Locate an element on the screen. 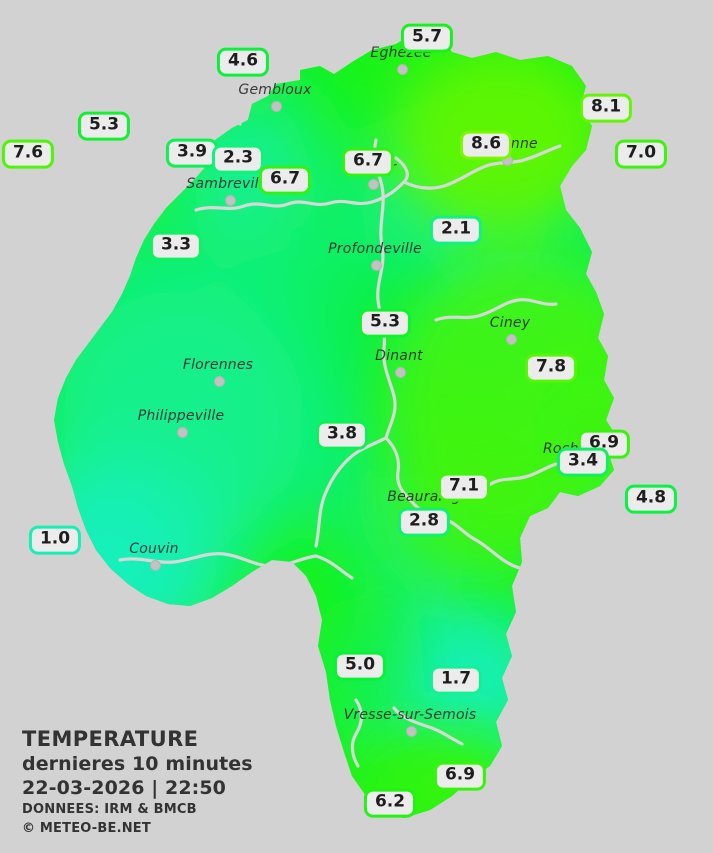  temperature-value-chip: 3.3 is located at coordinates (176, 246).